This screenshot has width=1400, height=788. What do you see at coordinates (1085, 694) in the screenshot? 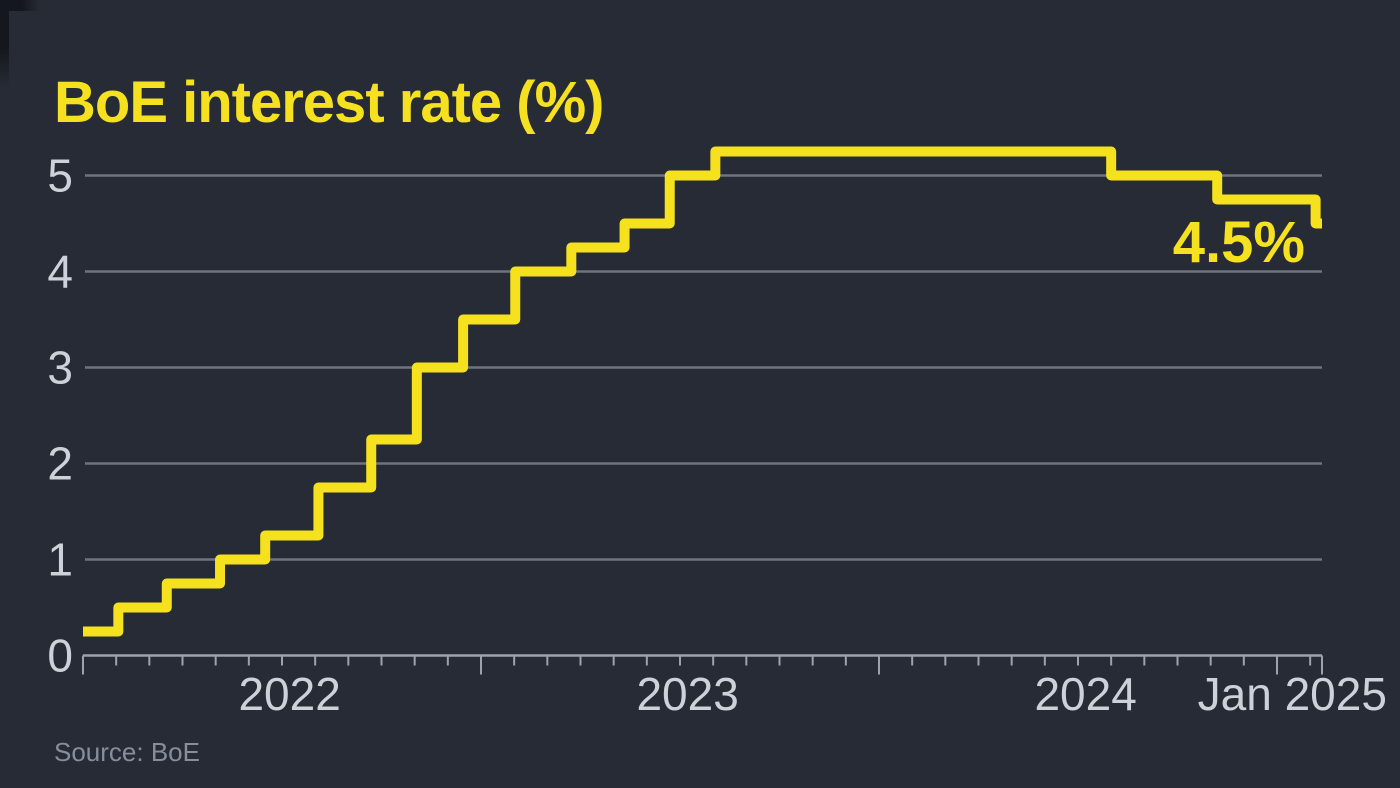
I see `x-tick-label: 2024` at bounding box center [1085, 694].